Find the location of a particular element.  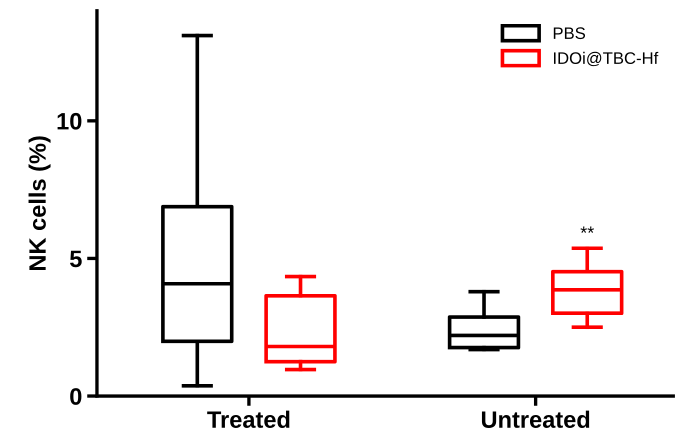

y-tick-label: 10 is located at coordinates (70, 121).